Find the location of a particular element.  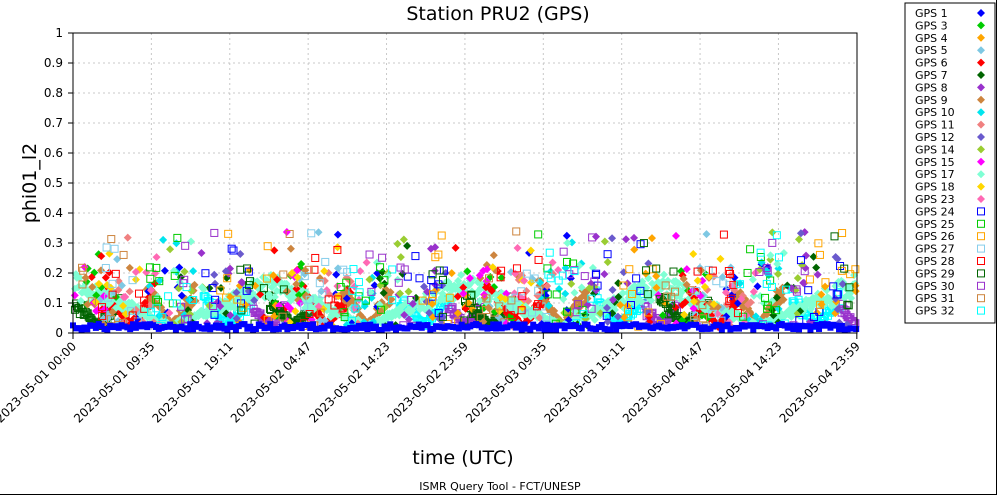

legend-label: GPS 14 is located at coordinates (935, 149).